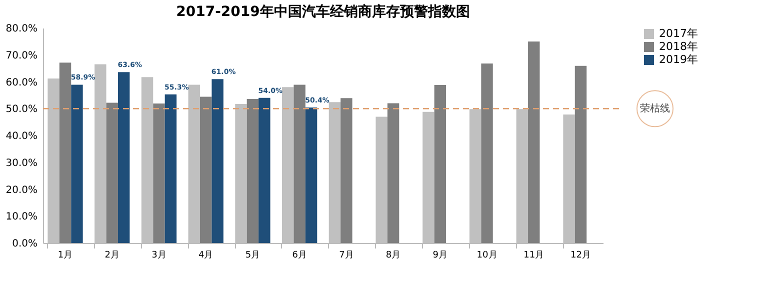 Image resolution: width=760 pixels, height=297 pixels. What do you see at coordinates (22, 110) in the screenshot?
I see `y-tick-label: 50.0%` at bounding box center [22, 110].